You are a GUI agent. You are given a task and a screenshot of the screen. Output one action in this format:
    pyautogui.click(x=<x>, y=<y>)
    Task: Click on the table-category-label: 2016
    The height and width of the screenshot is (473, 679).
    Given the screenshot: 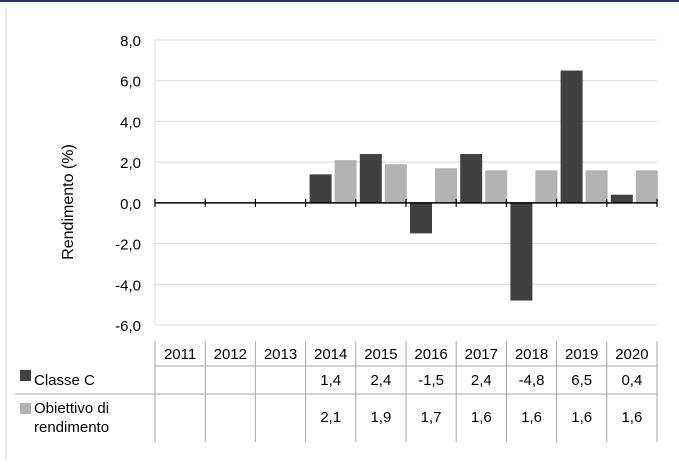 What is the action you would take?
    pyautogui.click(x=430, y=354)
    